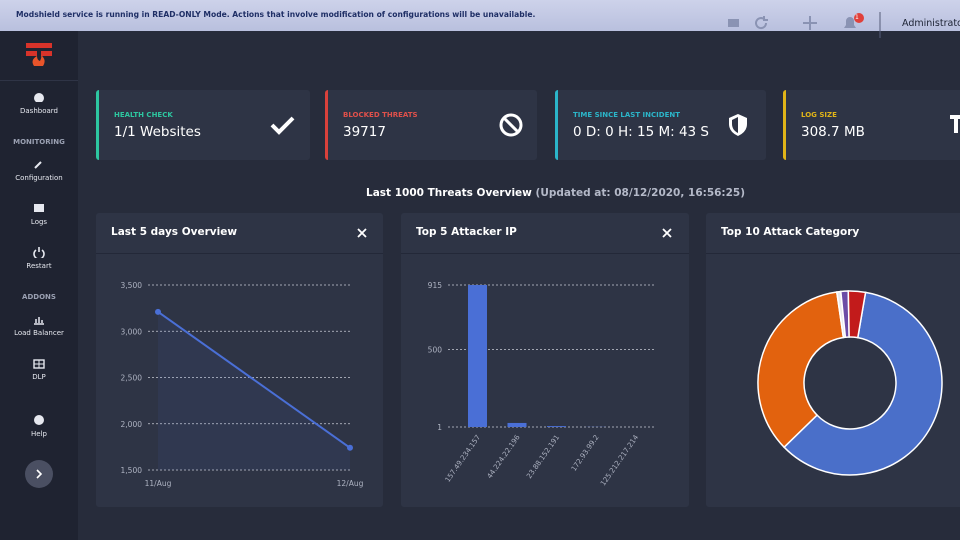 This screenshot has height=540, width=960. Describe the element at coordinates (871, 125) in the screenshot. I see `card: LOG SIZE 308.7 MB` at that location.